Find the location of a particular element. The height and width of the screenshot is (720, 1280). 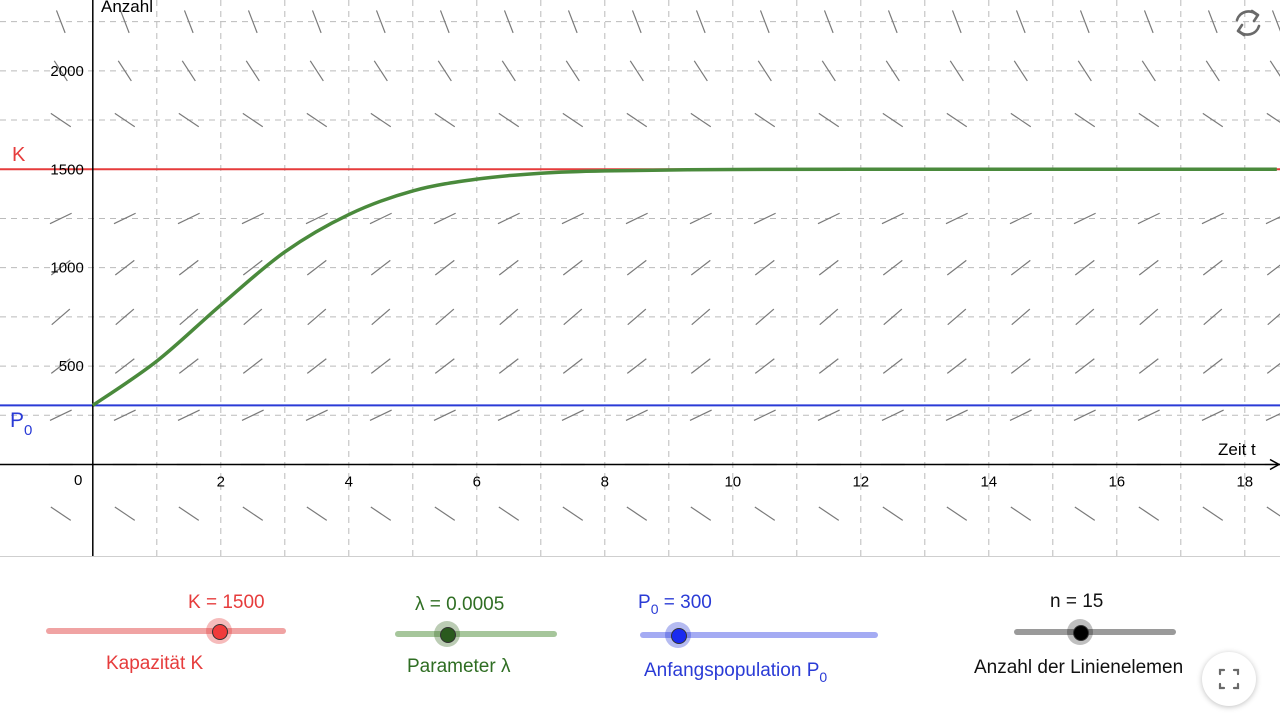

x-tick-label: 14 is located at coordinates (988, 481).